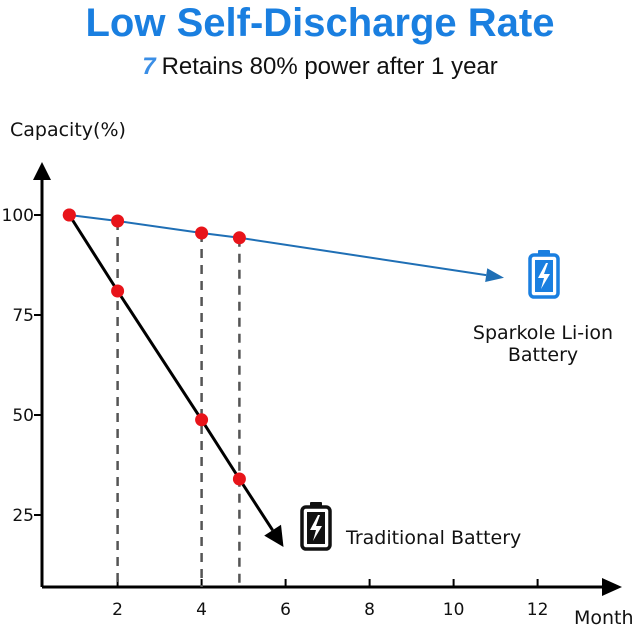 This screenshot has height=626, width=640. What do you see at coordinates (23, 416) in the screenshot?
I see `y-tick-label: 50` at bounding box center [23, 416].